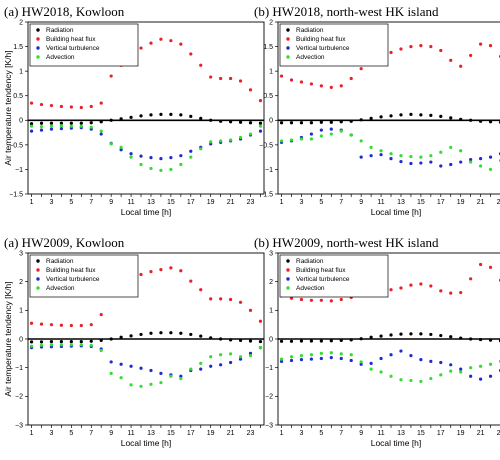 The height and width of the screenshot is (460, 500). I want to click on series-radiation, so click(389, 118).